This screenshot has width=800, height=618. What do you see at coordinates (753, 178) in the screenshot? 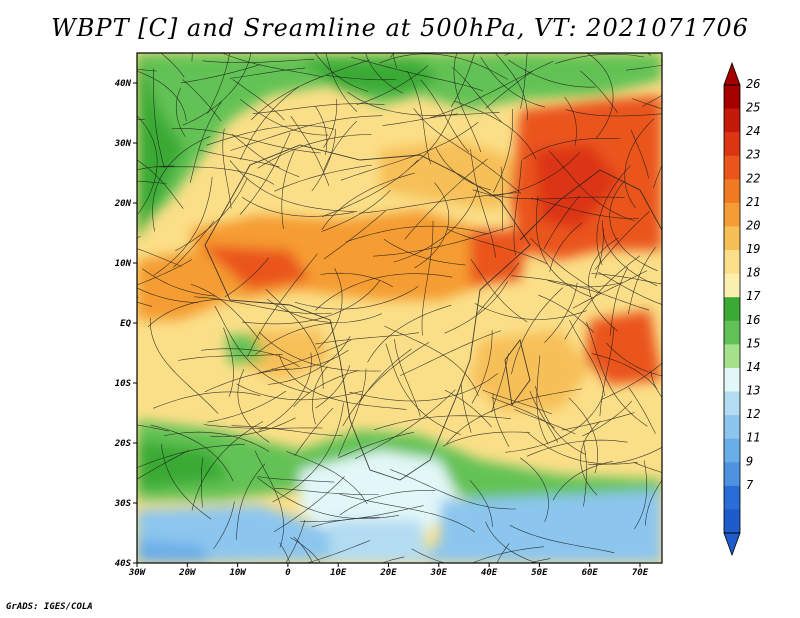
I see `colorbar-label: 22` at bounding box center [753, 178].